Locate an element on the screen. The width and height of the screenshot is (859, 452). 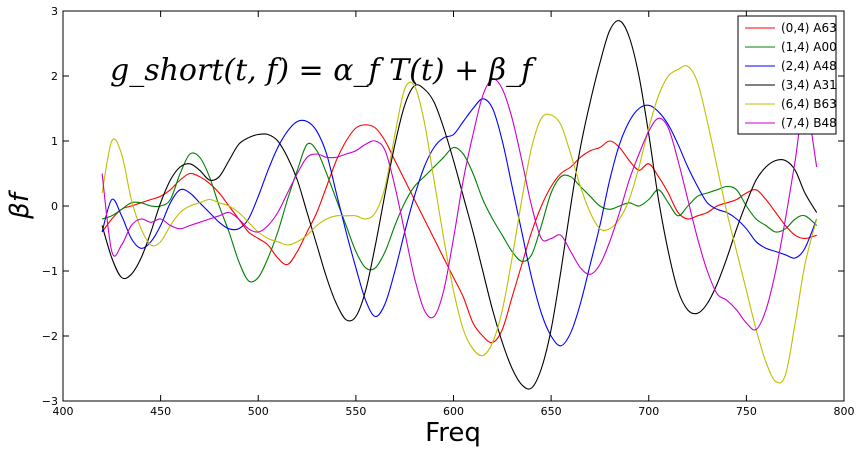
y-axis-label: βf is located at coordinates (20, 204).